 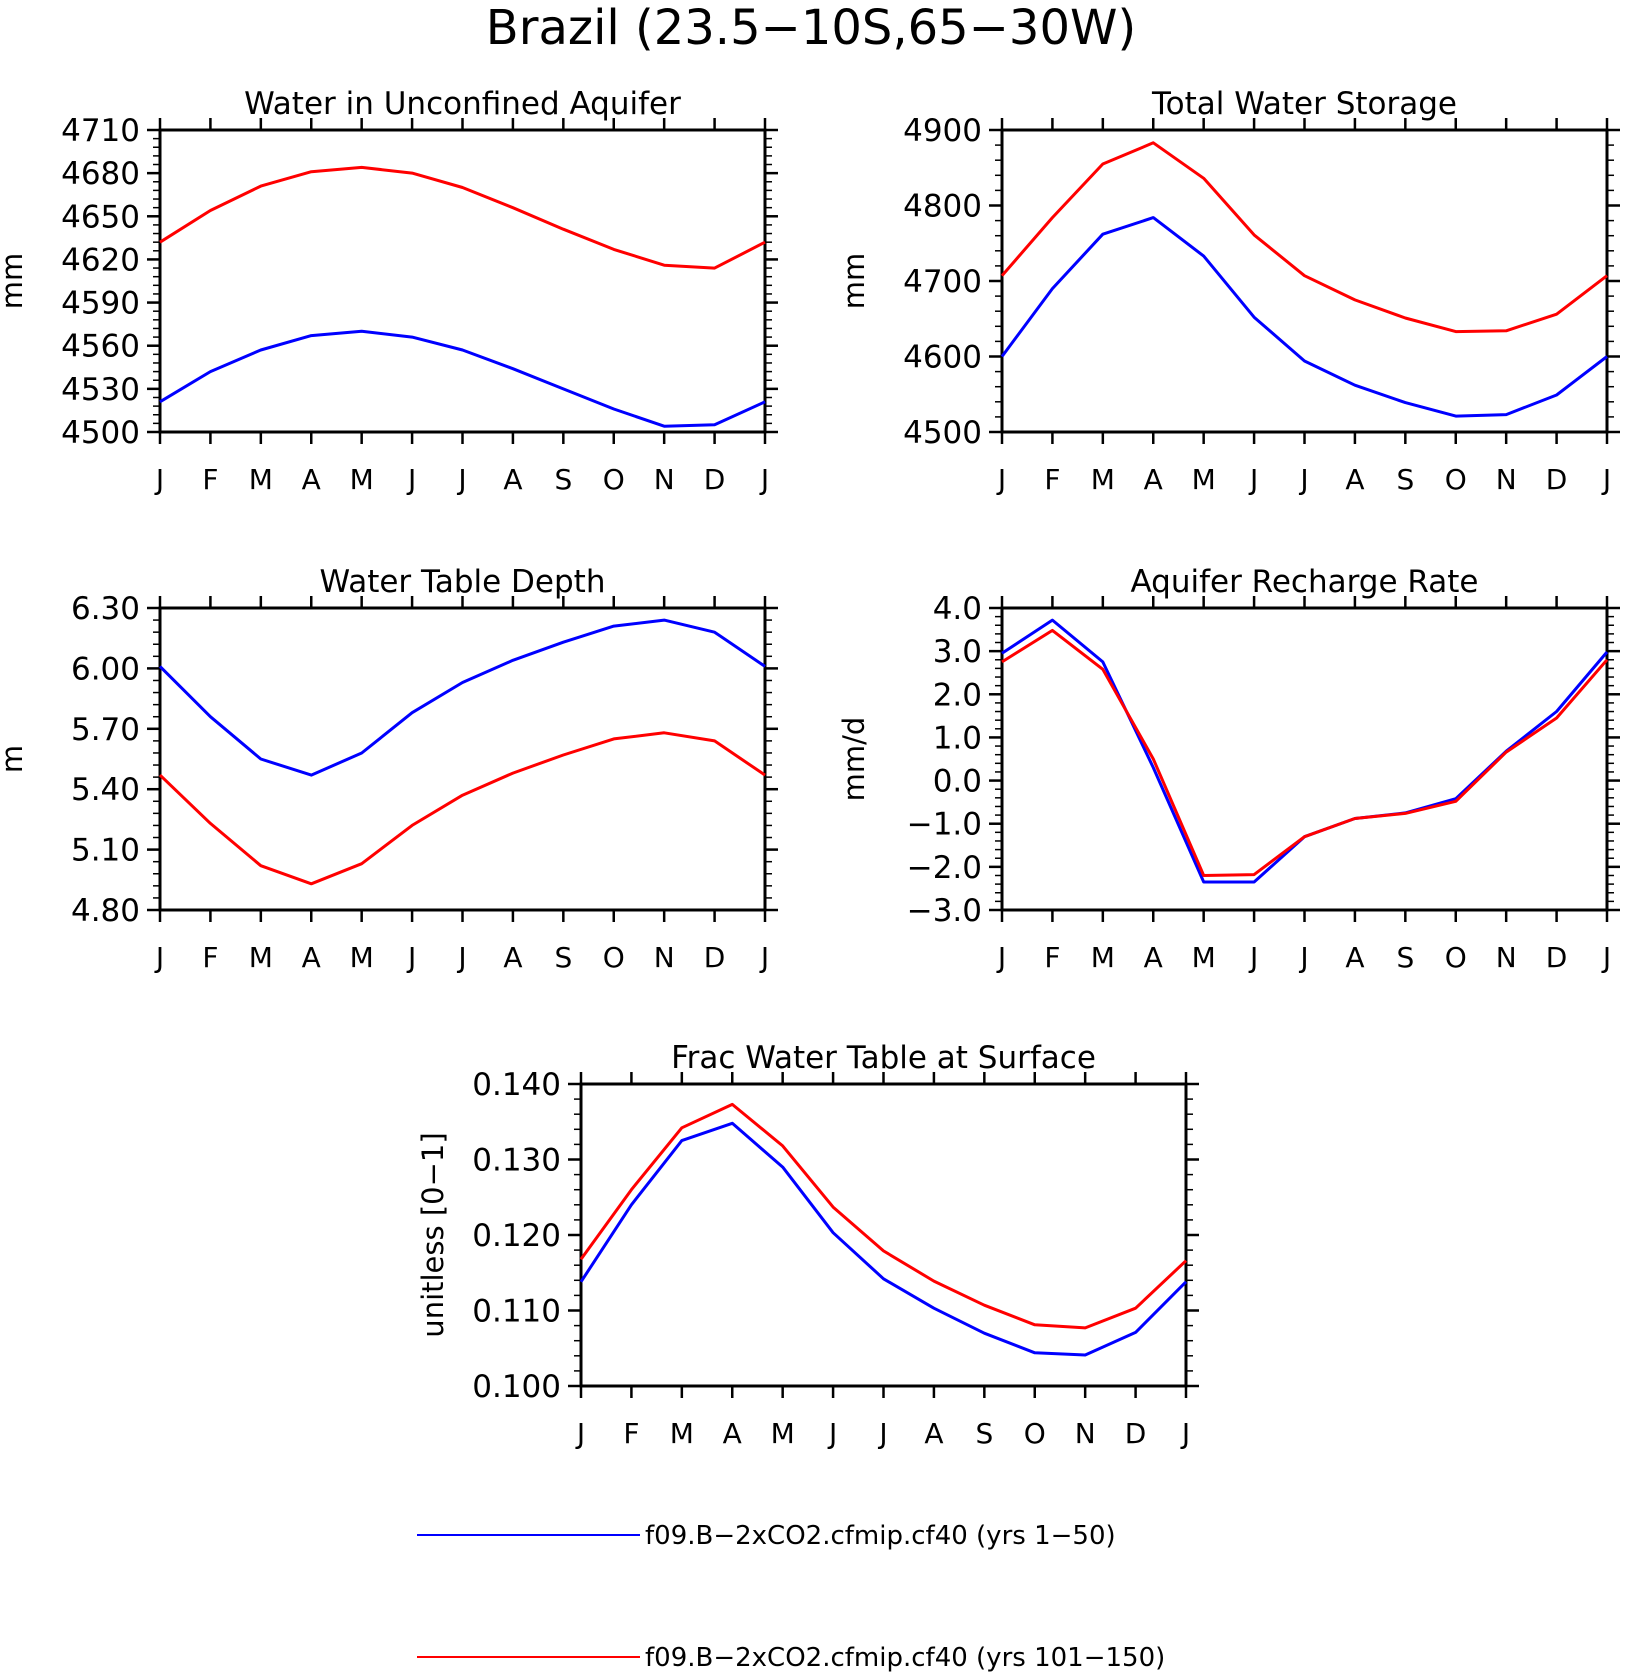 I want to click on y-tick-label: 5.40, so click(x=105, y=790).